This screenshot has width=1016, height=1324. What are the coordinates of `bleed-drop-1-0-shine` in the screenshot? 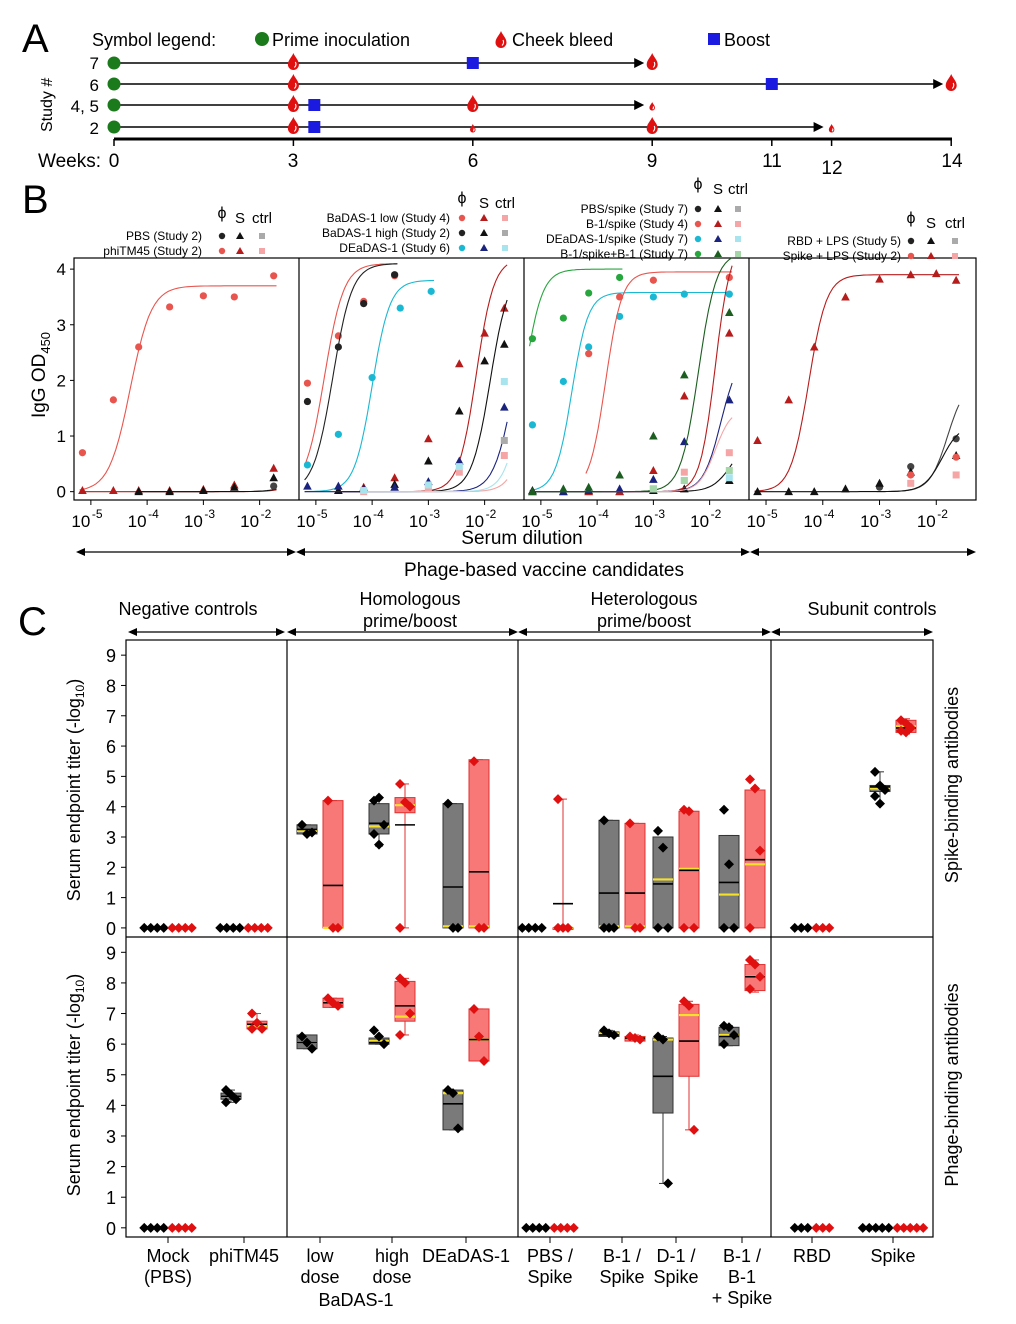 It's located at (295, 85).